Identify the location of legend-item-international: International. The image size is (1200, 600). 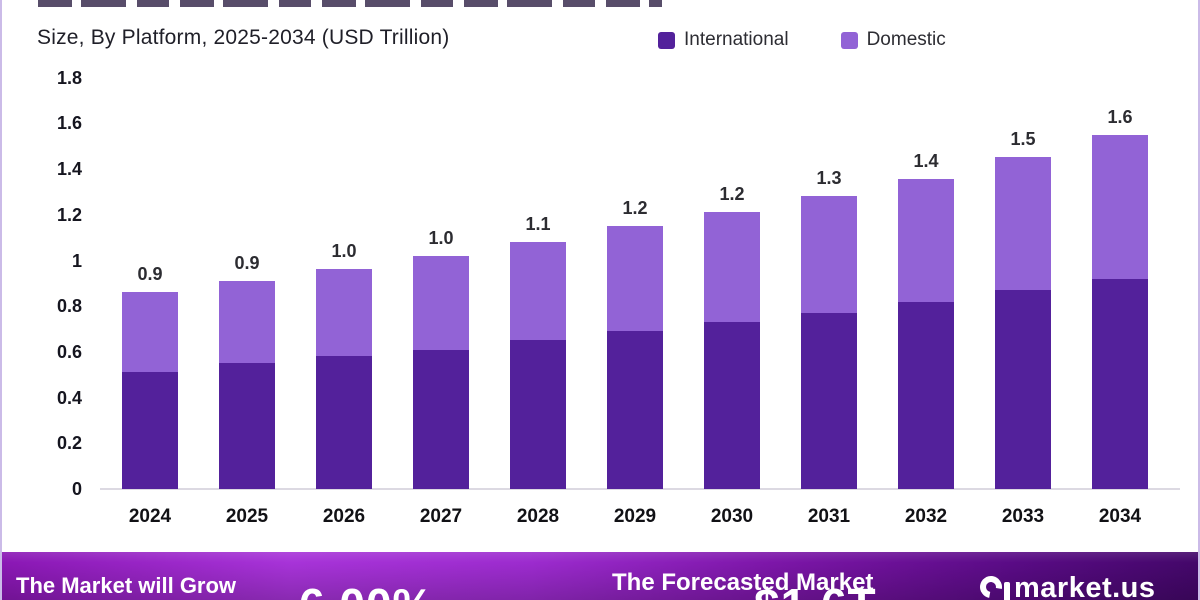
(723, 40).